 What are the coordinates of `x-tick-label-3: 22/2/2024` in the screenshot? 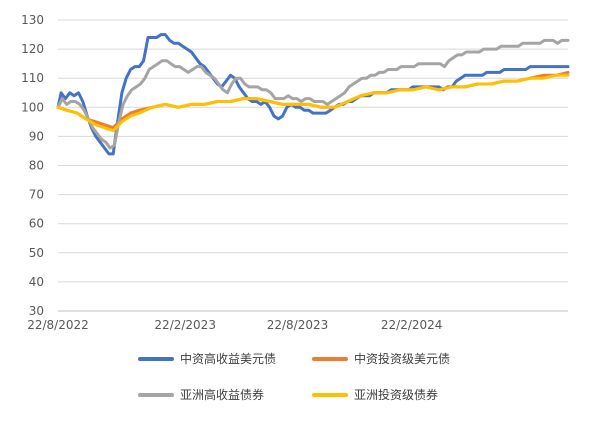 It's located at (412, 325).